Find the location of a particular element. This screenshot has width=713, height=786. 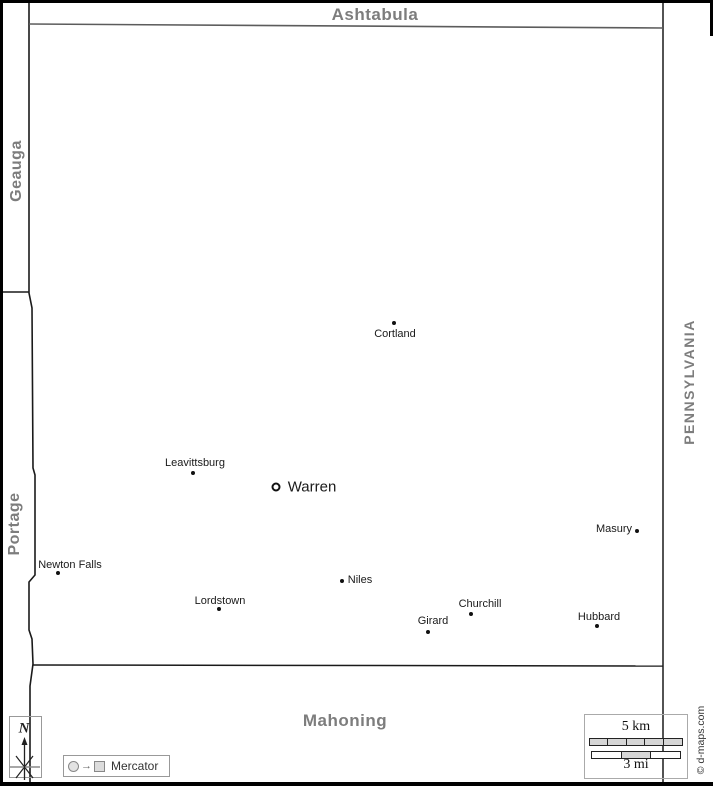

frame-right-sliver is located at coordinates (711, 18).